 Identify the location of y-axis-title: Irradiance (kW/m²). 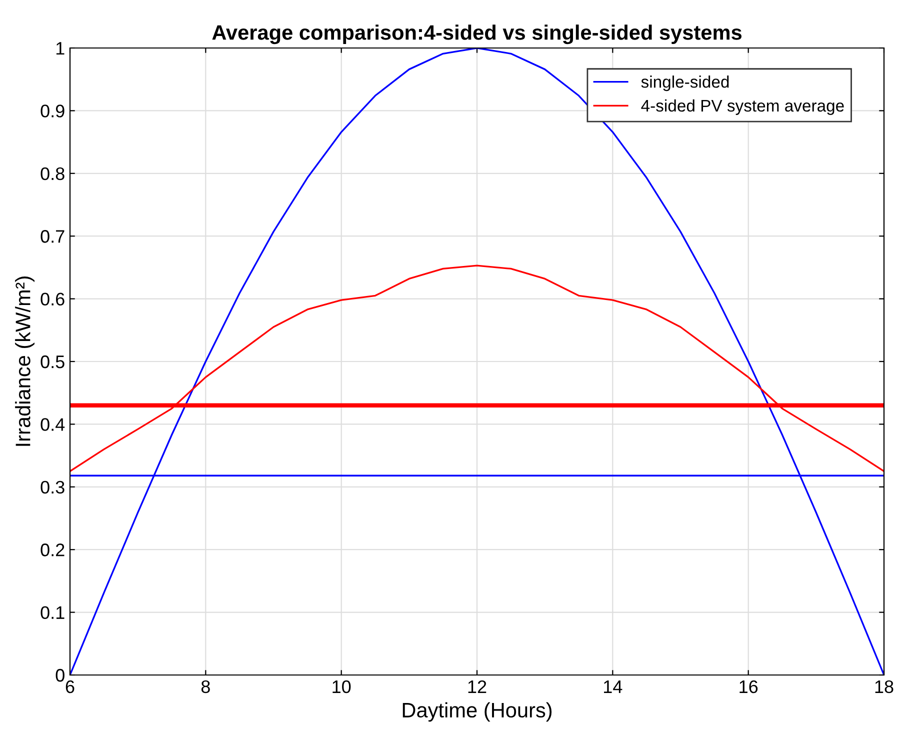
(24, 361).